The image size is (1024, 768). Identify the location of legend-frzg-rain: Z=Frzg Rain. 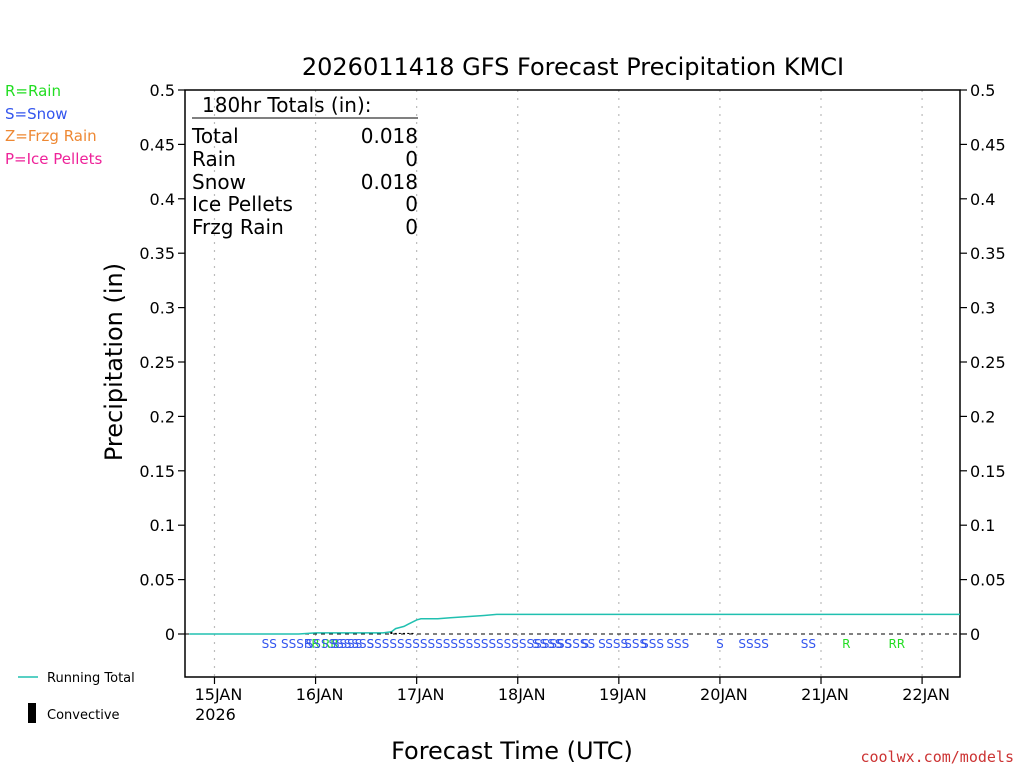
(51, 136).